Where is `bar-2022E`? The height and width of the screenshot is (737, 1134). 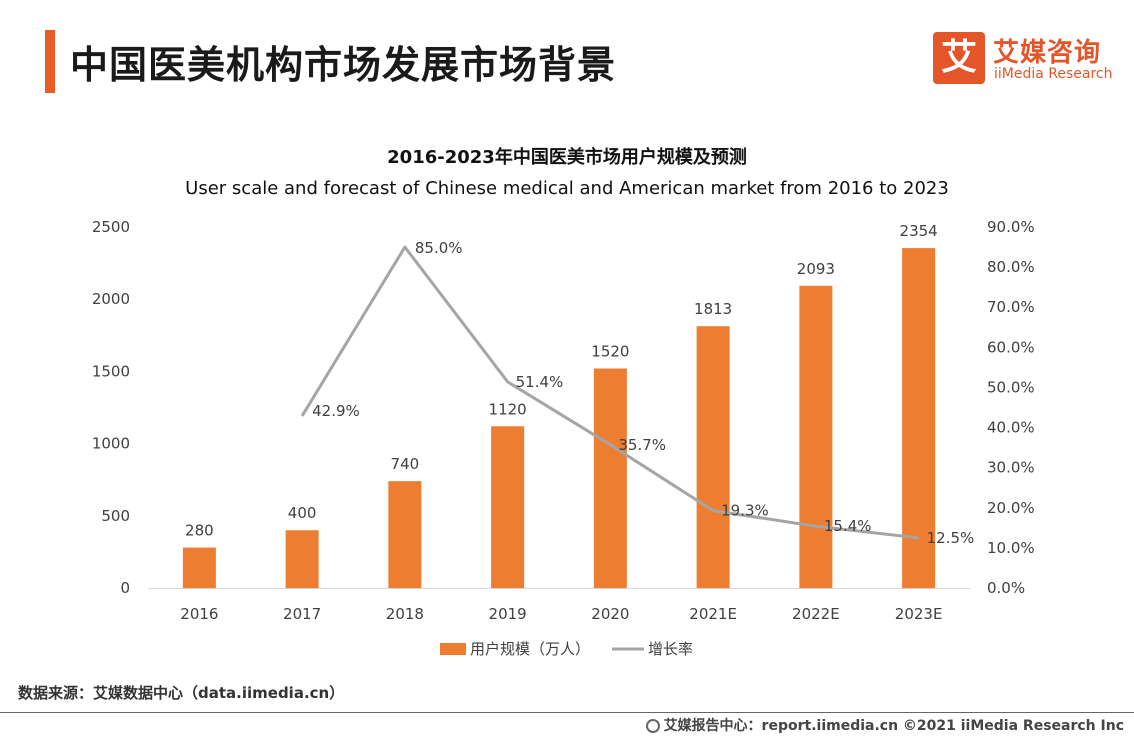 bar-2022E is located at coordinates (816, 436).